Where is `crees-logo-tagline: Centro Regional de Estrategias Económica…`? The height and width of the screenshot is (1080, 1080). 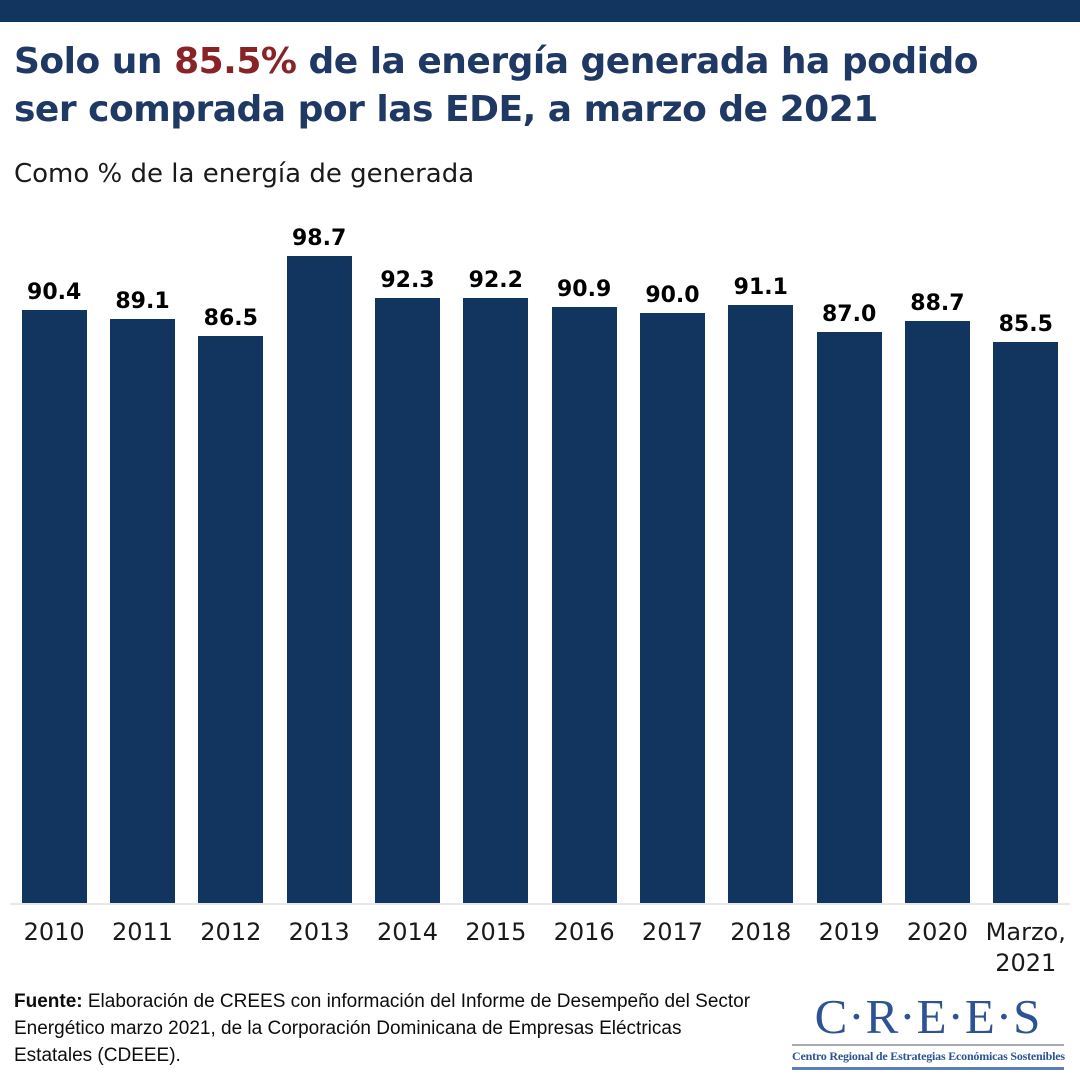
crees-logo-tagline: Centro Regional de Estrategias Económica… is located at coordinates (928, 1056).